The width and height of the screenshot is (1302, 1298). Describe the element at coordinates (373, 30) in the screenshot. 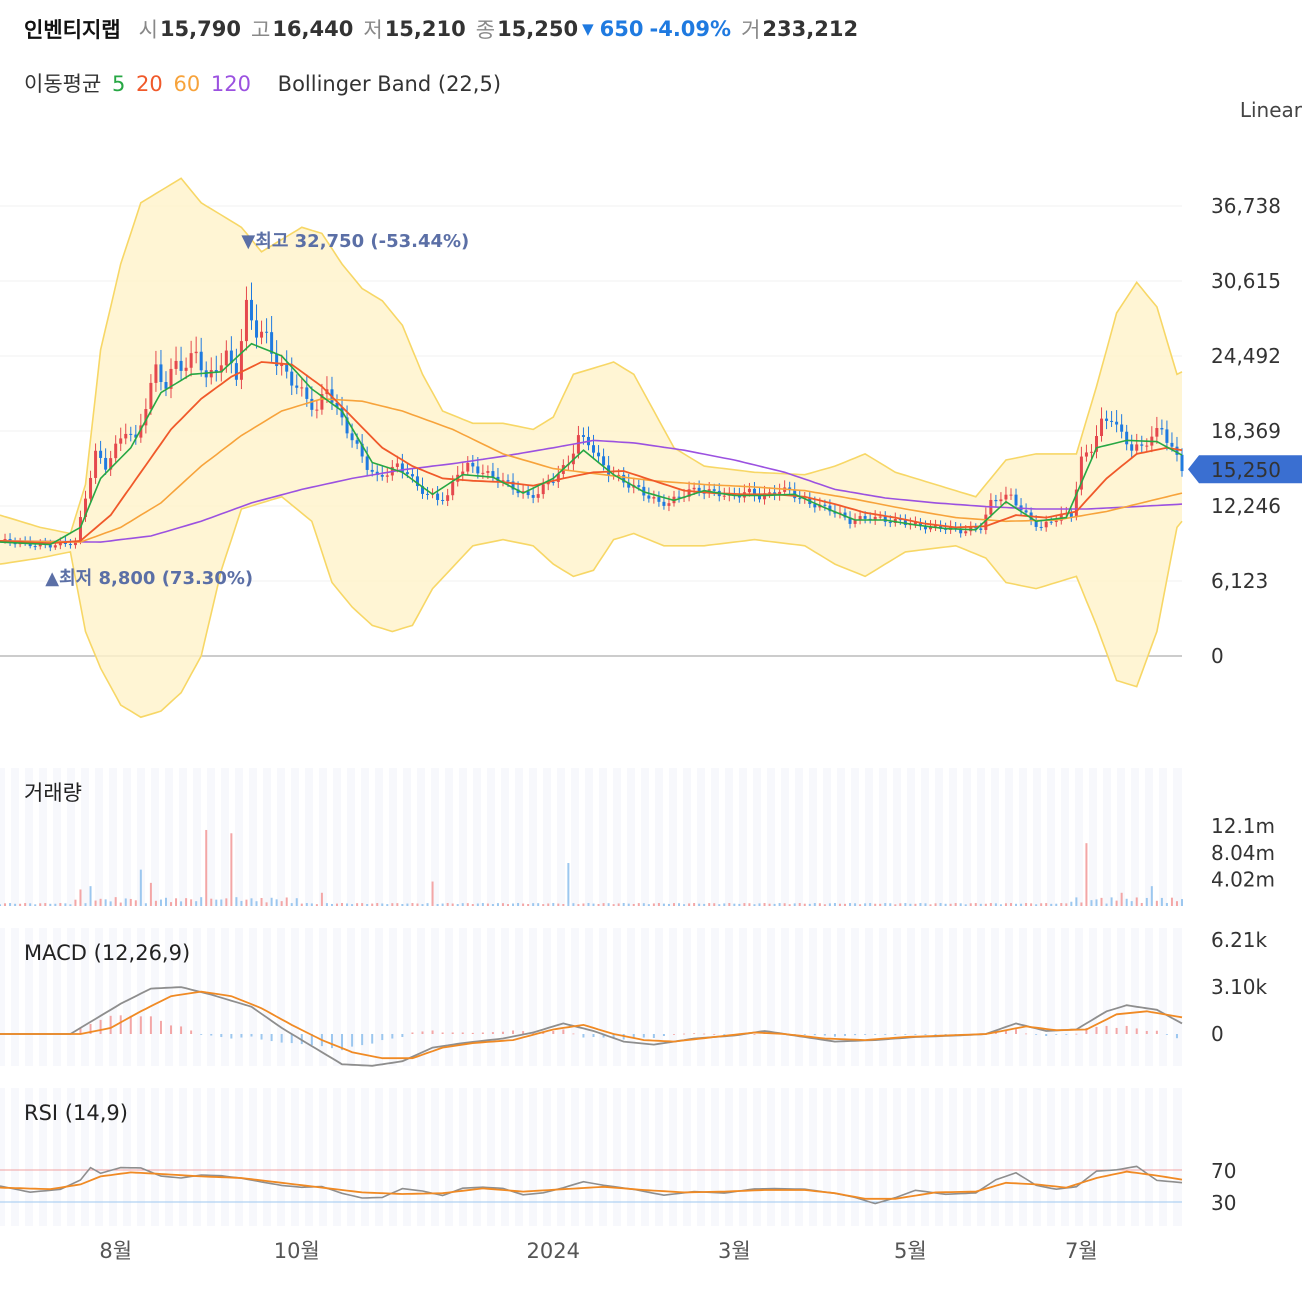

I see `low-label: 저` at that location.